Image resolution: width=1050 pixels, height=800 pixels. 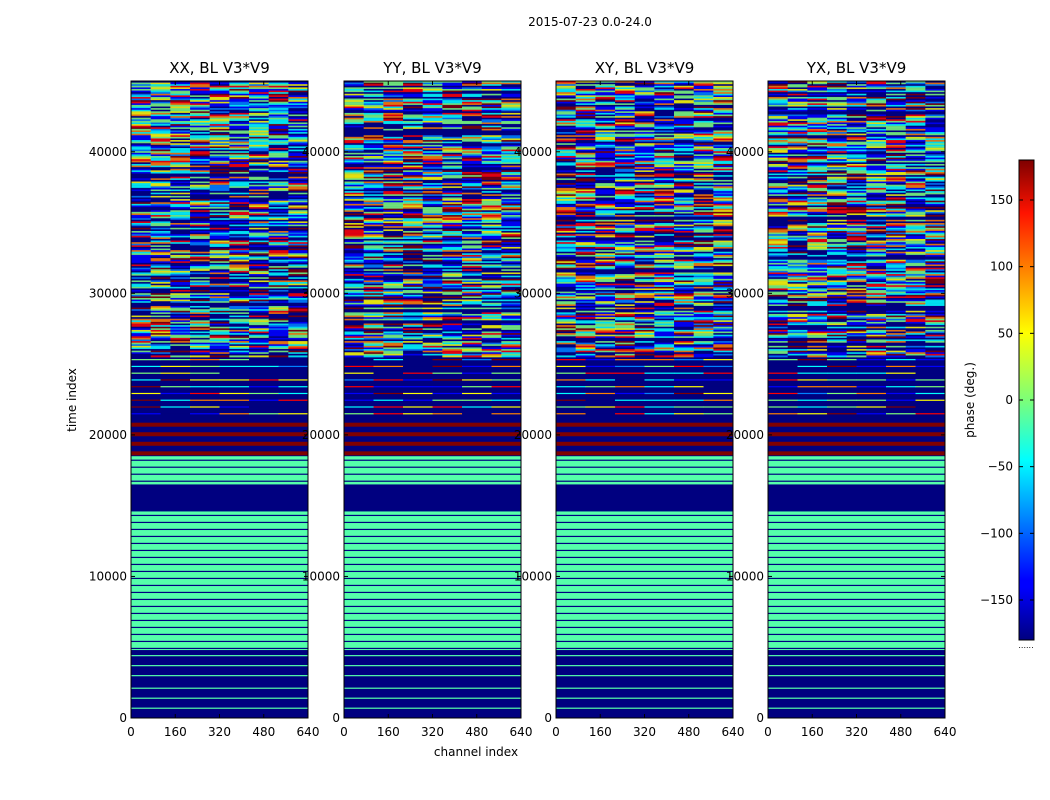 I want to click on heatmap-image, so click(x=644, y=399).